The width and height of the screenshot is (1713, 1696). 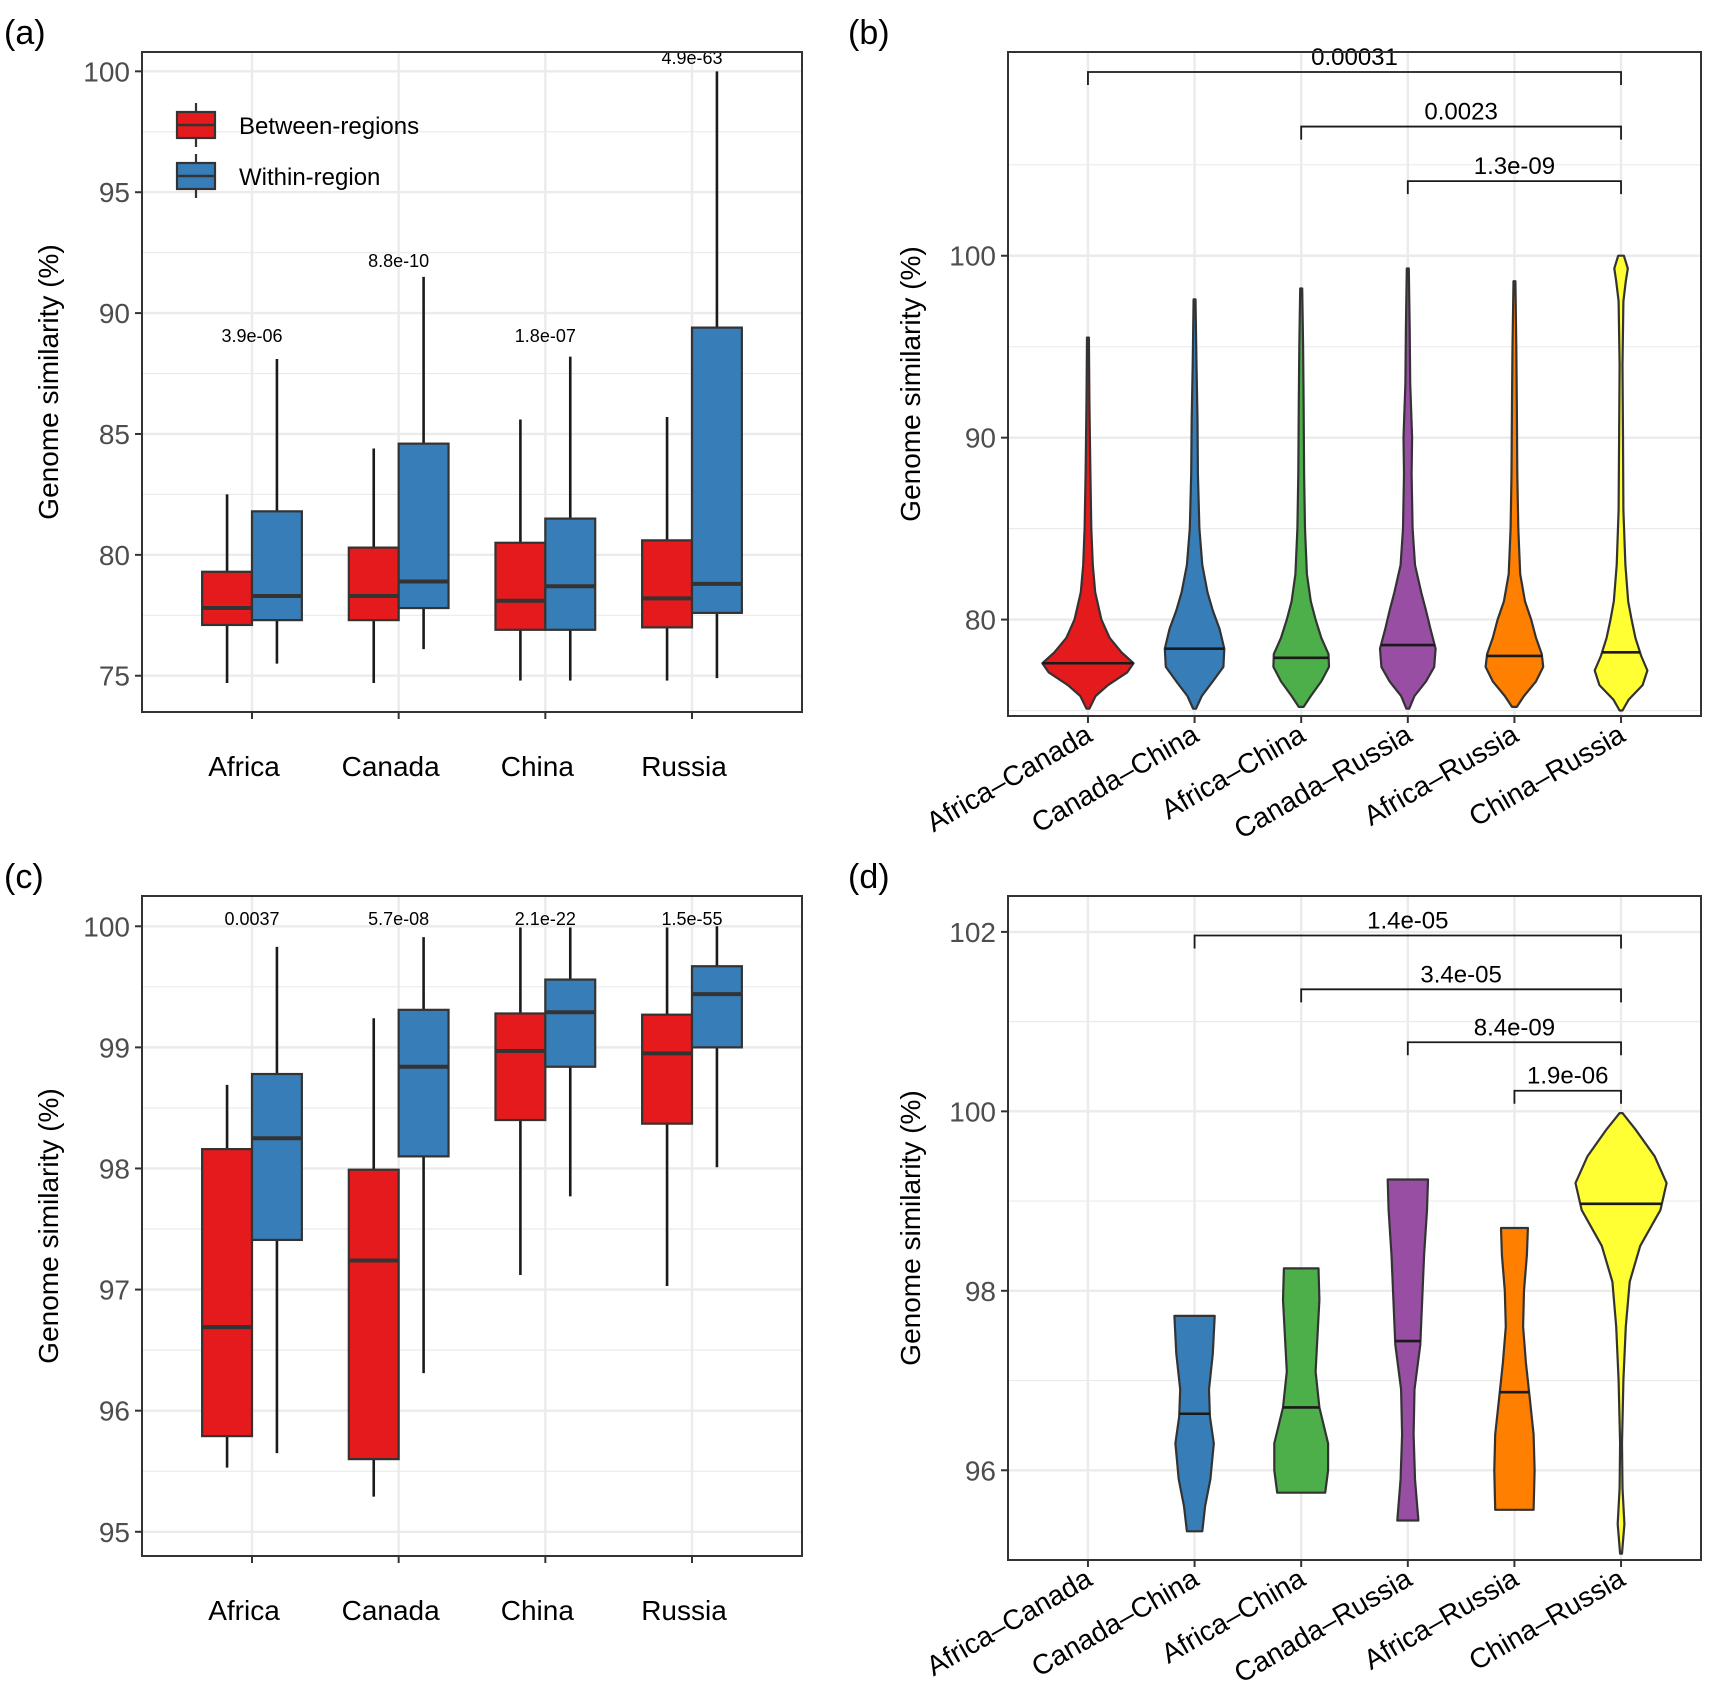 I want to click on panel-label: (a), so click(x=25, y=33).